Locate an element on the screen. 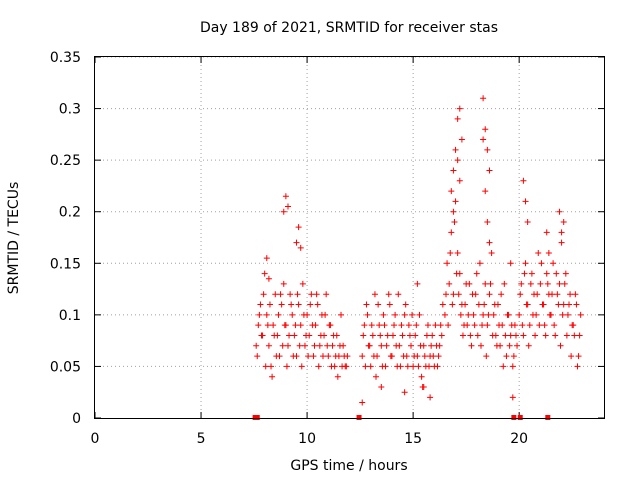 The width and height of the screenshot is (640, 480). x-tick-label: 15 is located at coordinates (413, 439).